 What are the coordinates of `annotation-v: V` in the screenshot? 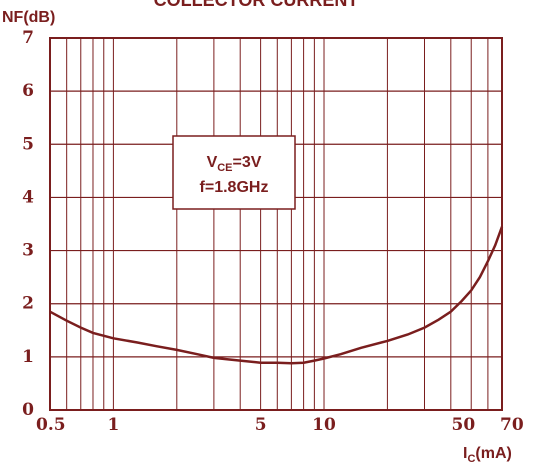 It's located at (212, 162).